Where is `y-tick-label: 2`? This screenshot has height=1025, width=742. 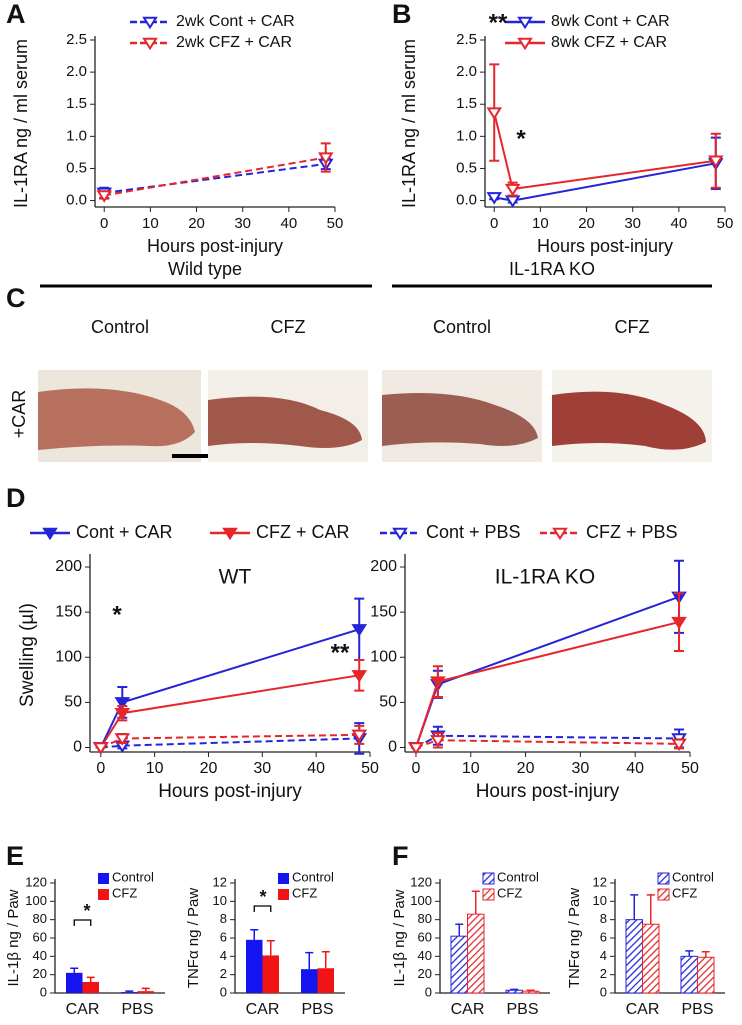 y-tick-label: 2 is located at coordinates (603, 973).